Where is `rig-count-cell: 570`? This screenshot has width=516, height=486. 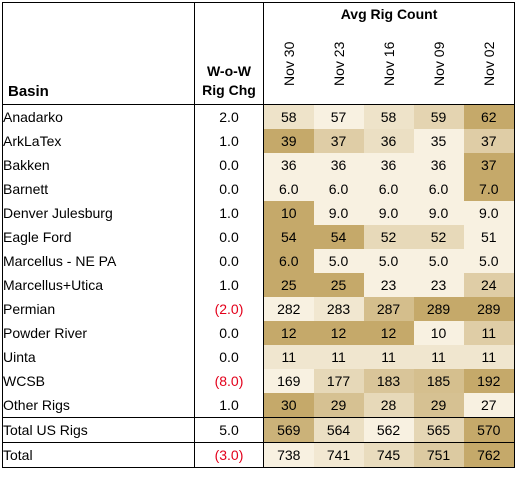 rig-count-cell: 570 is located at coordinates (489, 430).